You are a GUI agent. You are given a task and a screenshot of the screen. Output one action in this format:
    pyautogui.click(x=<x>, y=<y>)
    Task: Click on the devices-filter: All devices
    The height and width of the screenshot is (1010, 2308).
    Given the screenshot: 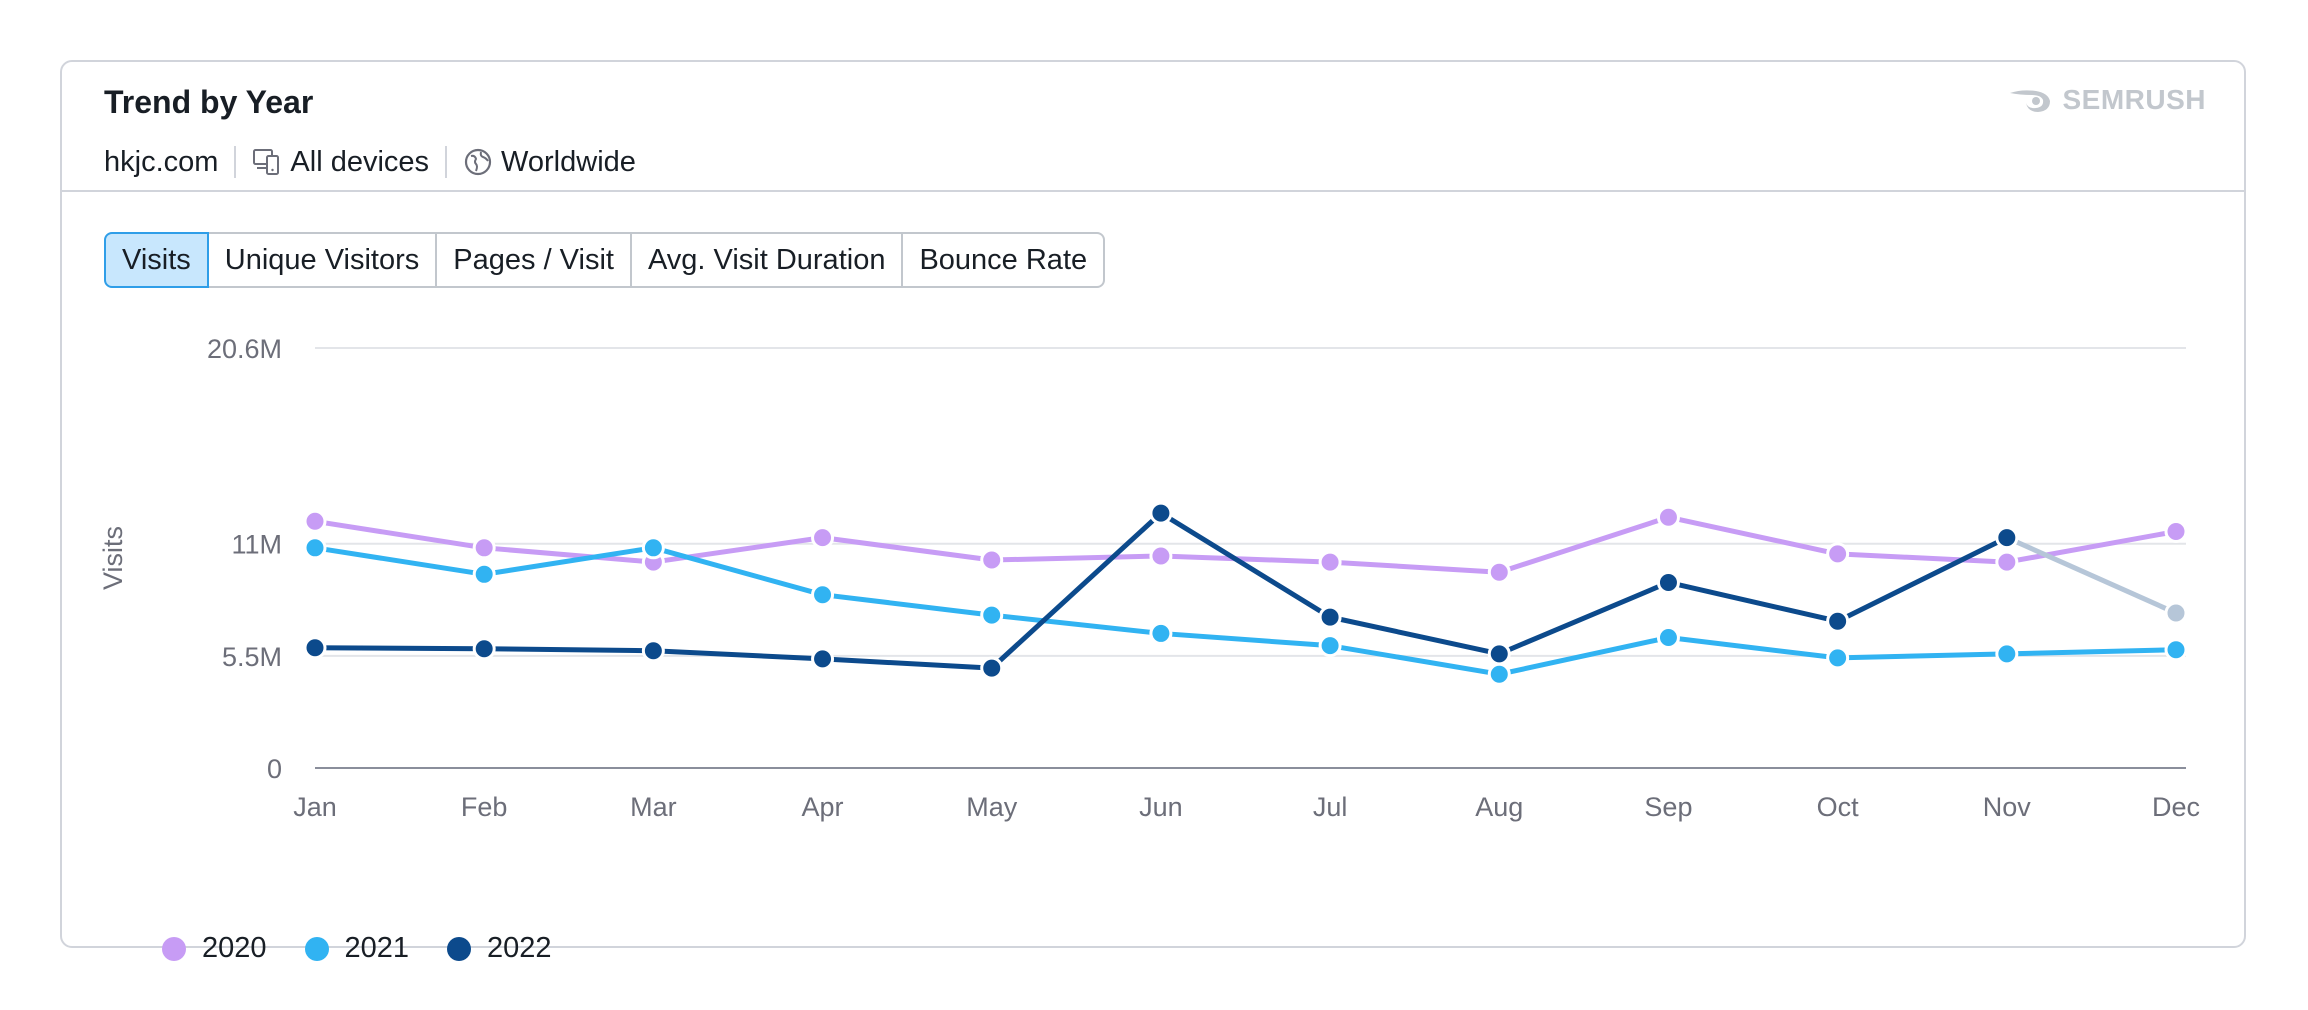 What is the action you would take?
    pyautogui.click(x=340, y=162)
    